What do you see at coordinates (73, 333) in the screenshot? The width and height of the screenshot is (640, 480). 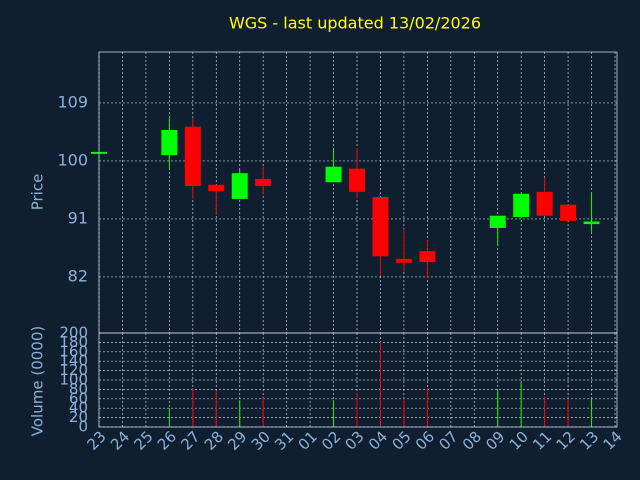 I see `volume-tick-label: 200` at bounding box center [73, 333].